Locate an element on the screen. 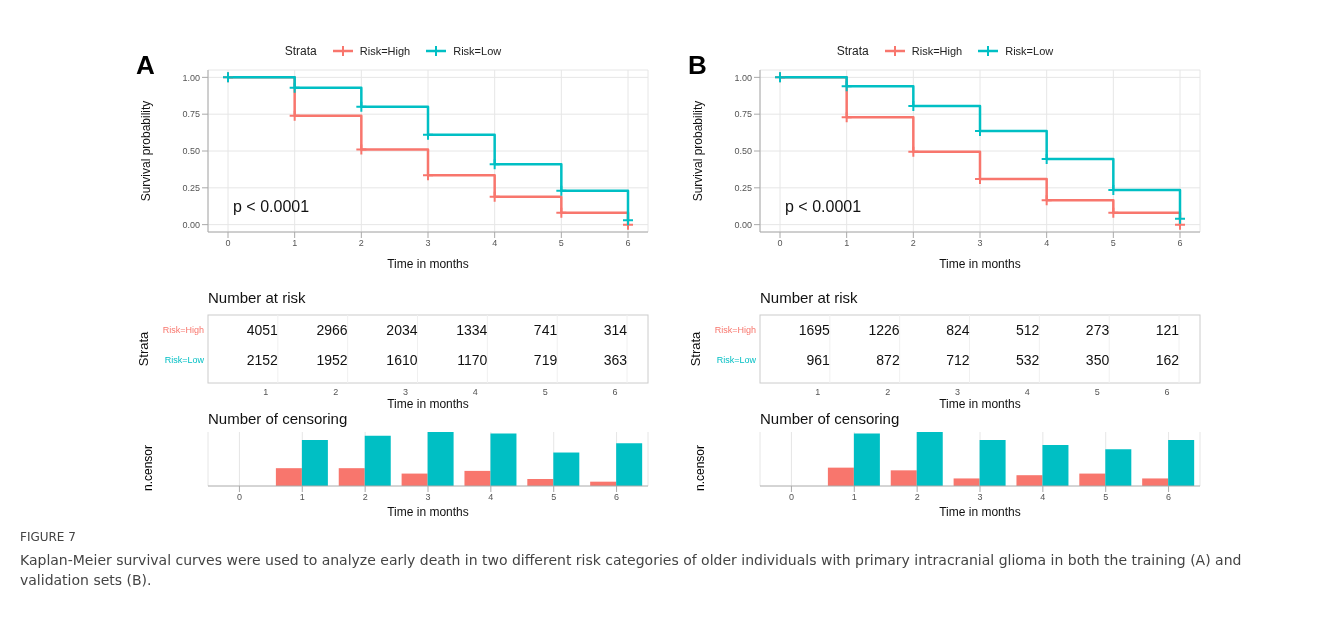  data-label: 512 is located at coordinates (1028, 330).